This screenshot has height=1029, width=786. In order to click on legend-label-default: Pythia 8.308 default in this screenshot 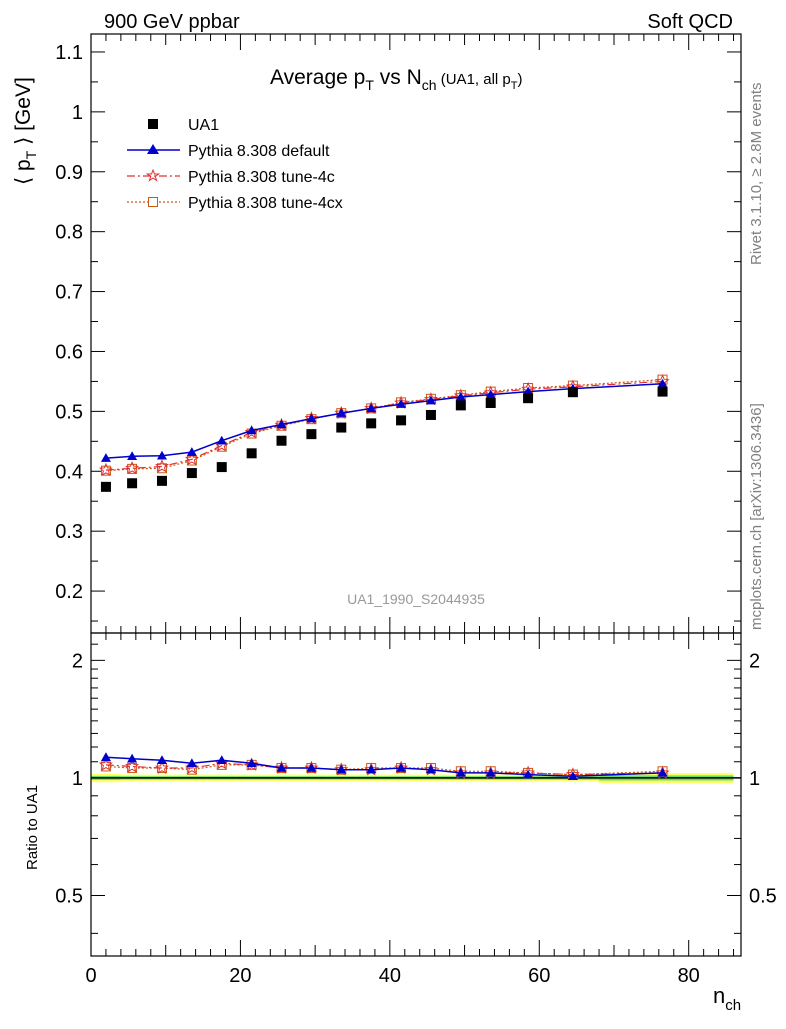, I will do `click(259, 151)`.